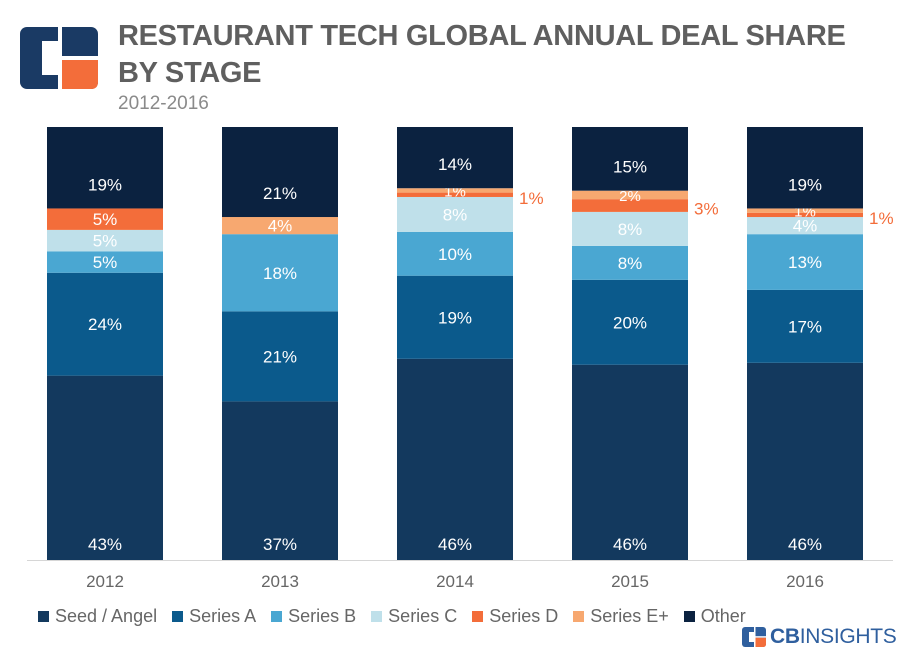 The width and height of the screenshot is (910, 661). Describe the element at coordinates (50, 58) in the screenshot. I see `logo-notch` at that location.